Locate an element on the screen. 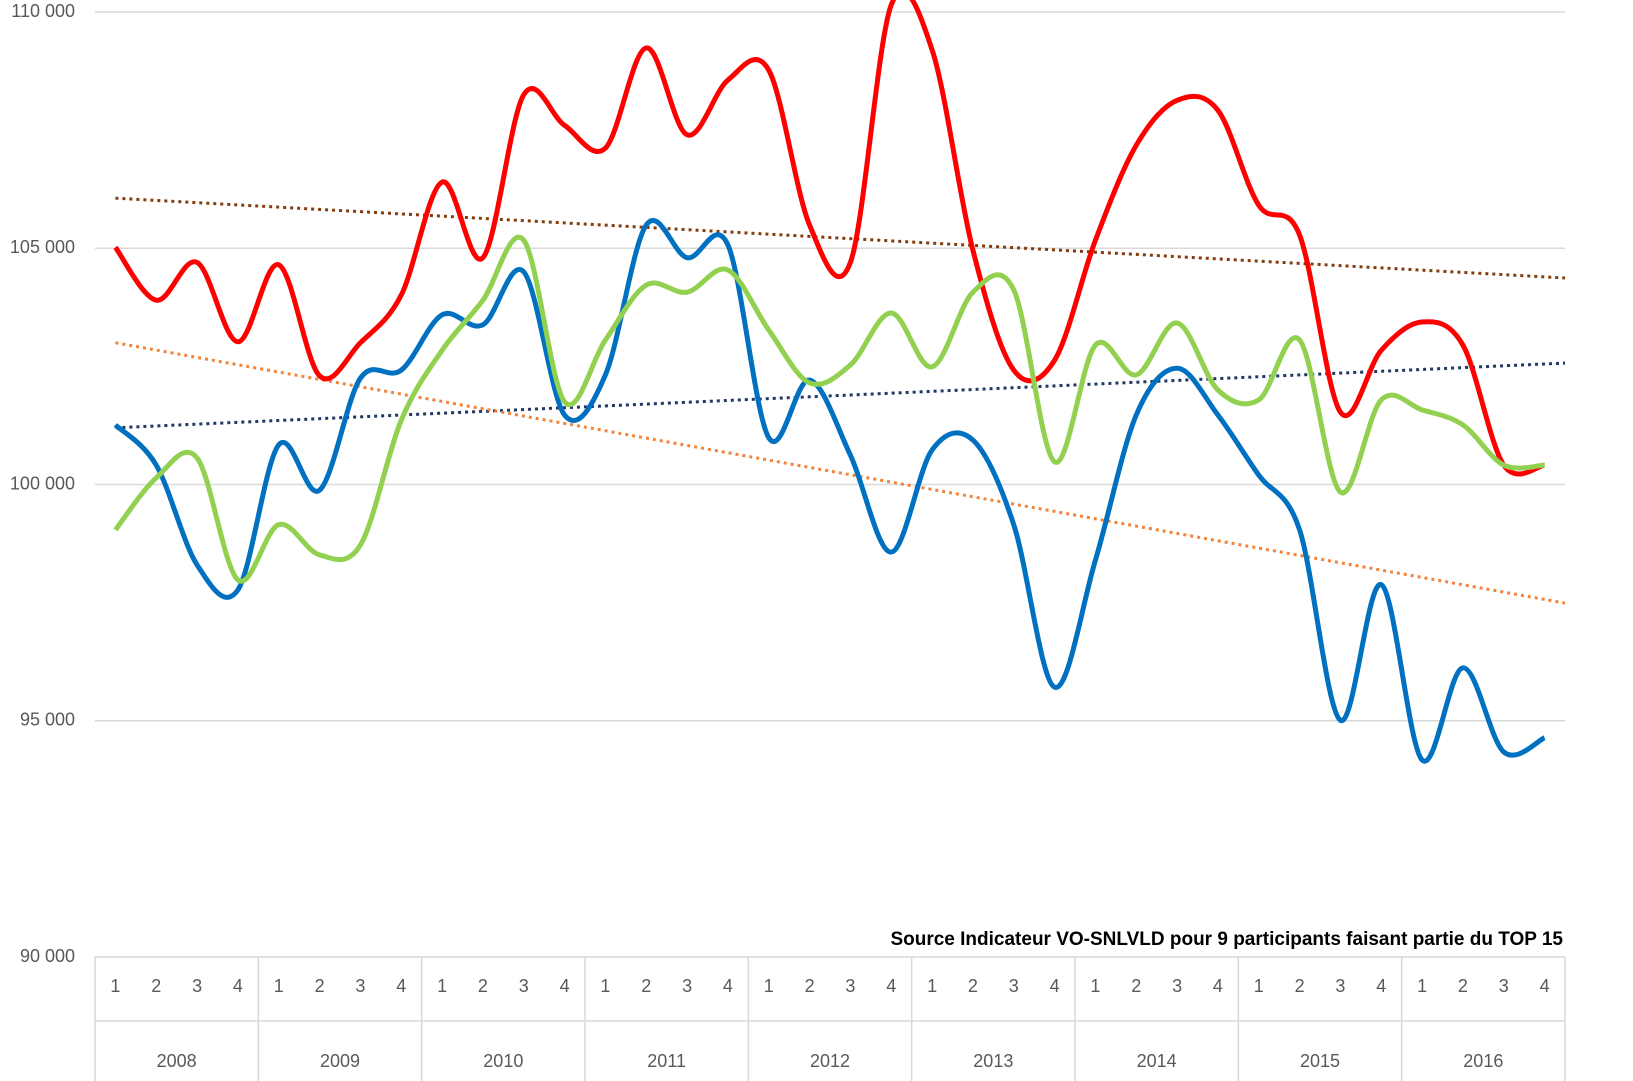 The image size is (1633, 1081). year-label: 2008 is located at coordinates (177, 1061).